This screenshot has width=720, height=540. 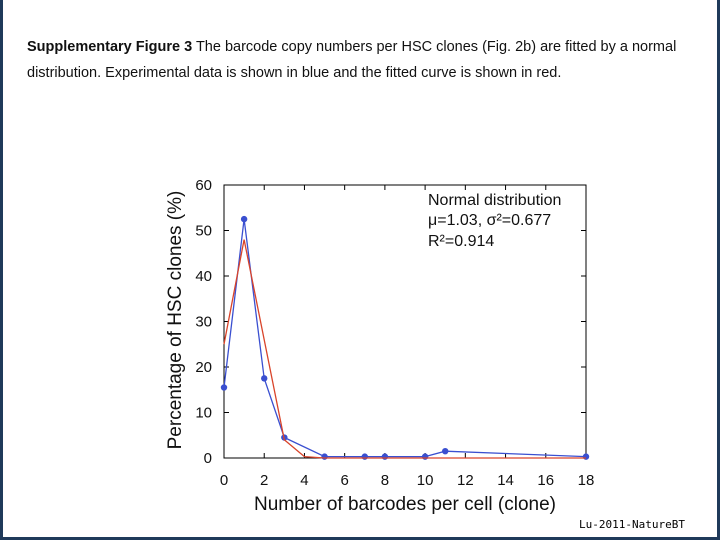 What do you see at coordinates (208, 458) in the screenshot?
I see `y-tick-label: 0` at bounding box center [208, 458].